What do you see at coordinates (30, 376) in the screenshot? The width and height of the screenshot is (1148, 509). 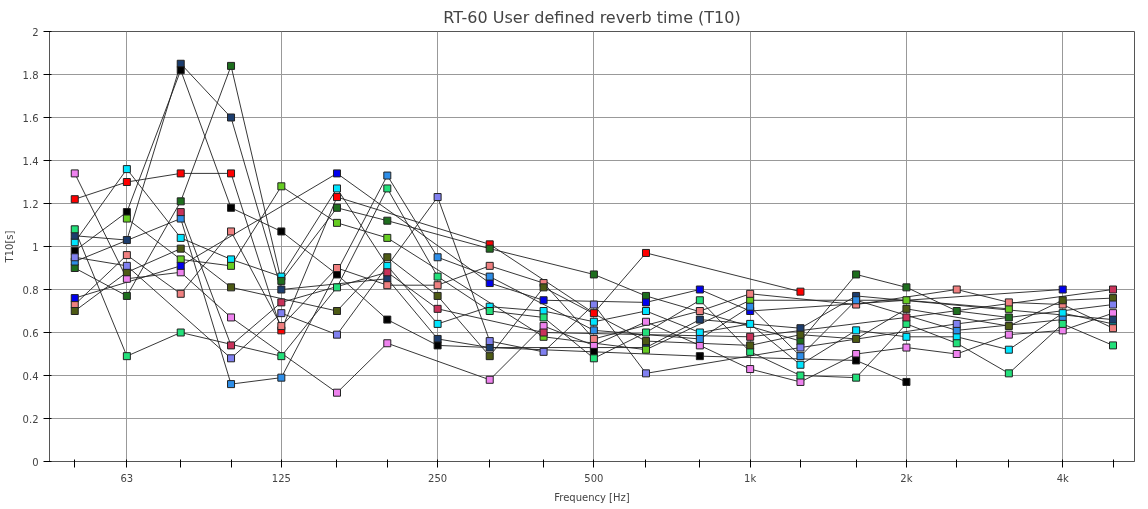 I see `y-tick-label: 0.4` at bounding box center [30, 376].